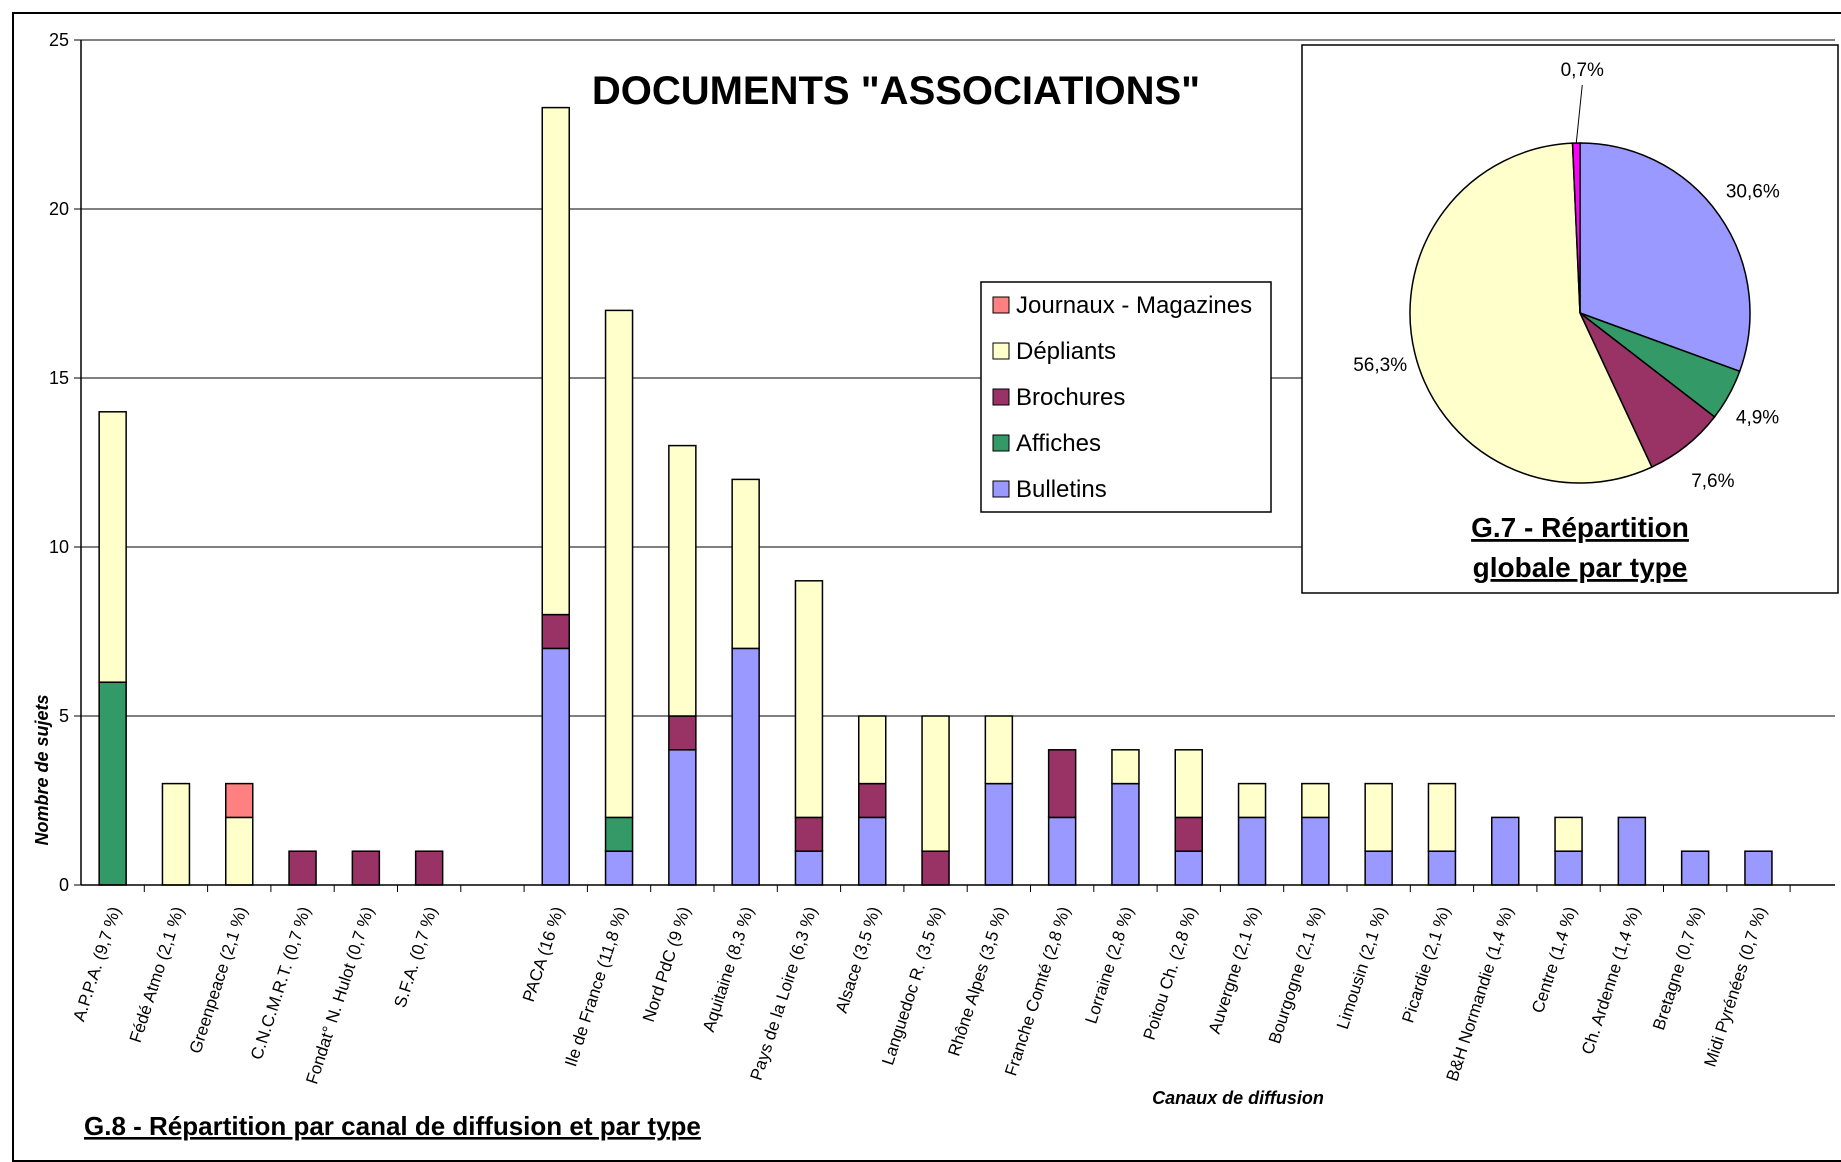 The width and height of the screenshot is (1841, 1162). I want to click on x-category-label: Languedoc R. (3,5 %), so click(912, 985).